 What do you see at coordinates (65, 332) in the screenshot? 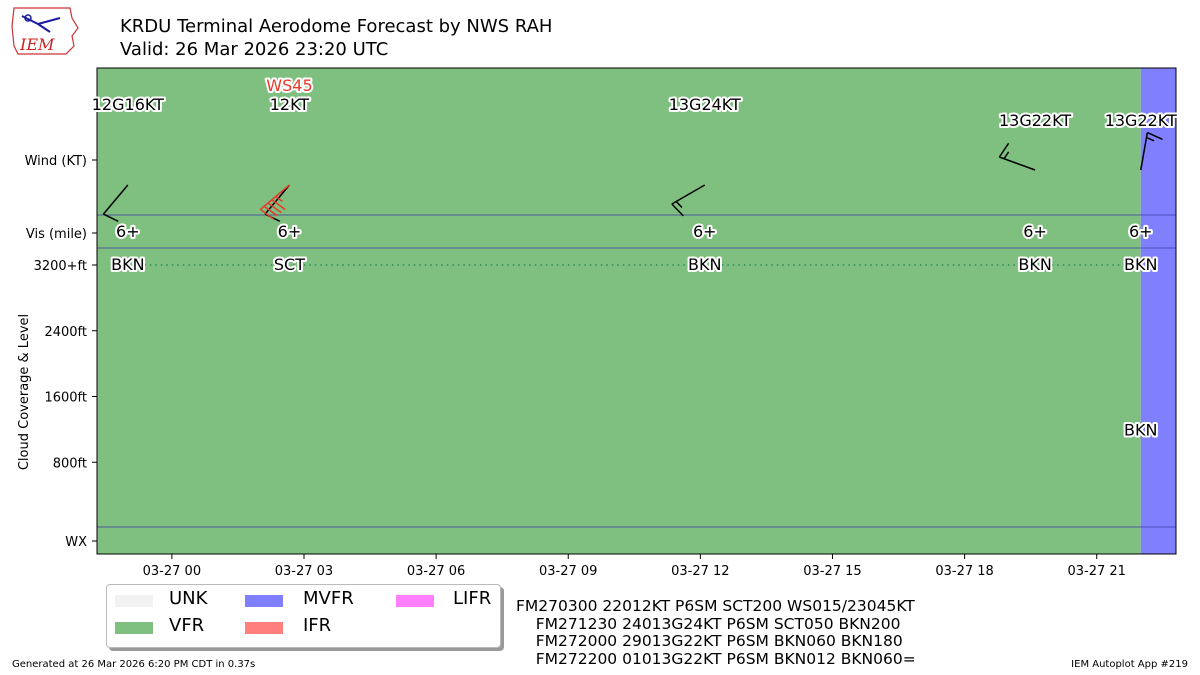
I see `y-tick-label-3: 2400ft` at bounding box center [65, 332].